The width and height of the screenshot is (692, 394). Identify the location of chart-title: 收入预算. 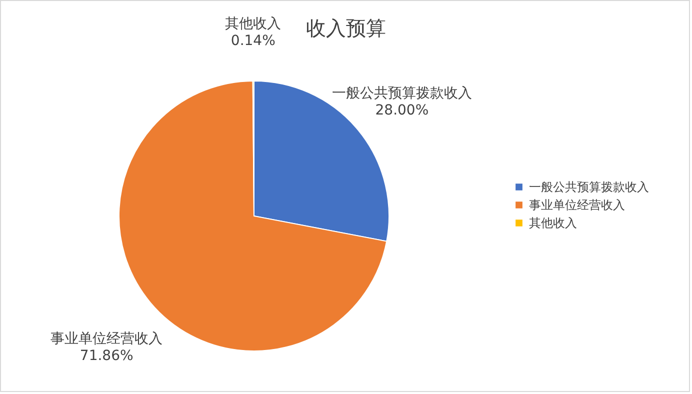
(346, 28).